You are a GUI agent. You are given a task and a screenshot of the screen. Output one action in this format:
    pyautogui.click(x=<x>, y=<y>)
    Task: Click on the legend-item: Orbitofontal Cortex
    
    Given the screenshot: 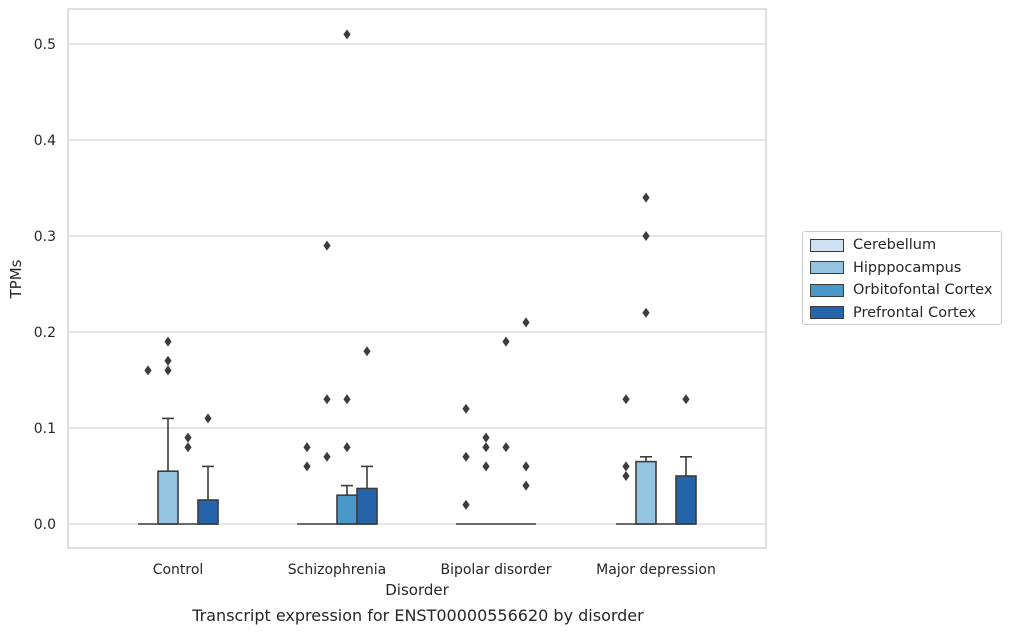 What is the action you would take?
    pyautogui.click(x=901, y=290)
    